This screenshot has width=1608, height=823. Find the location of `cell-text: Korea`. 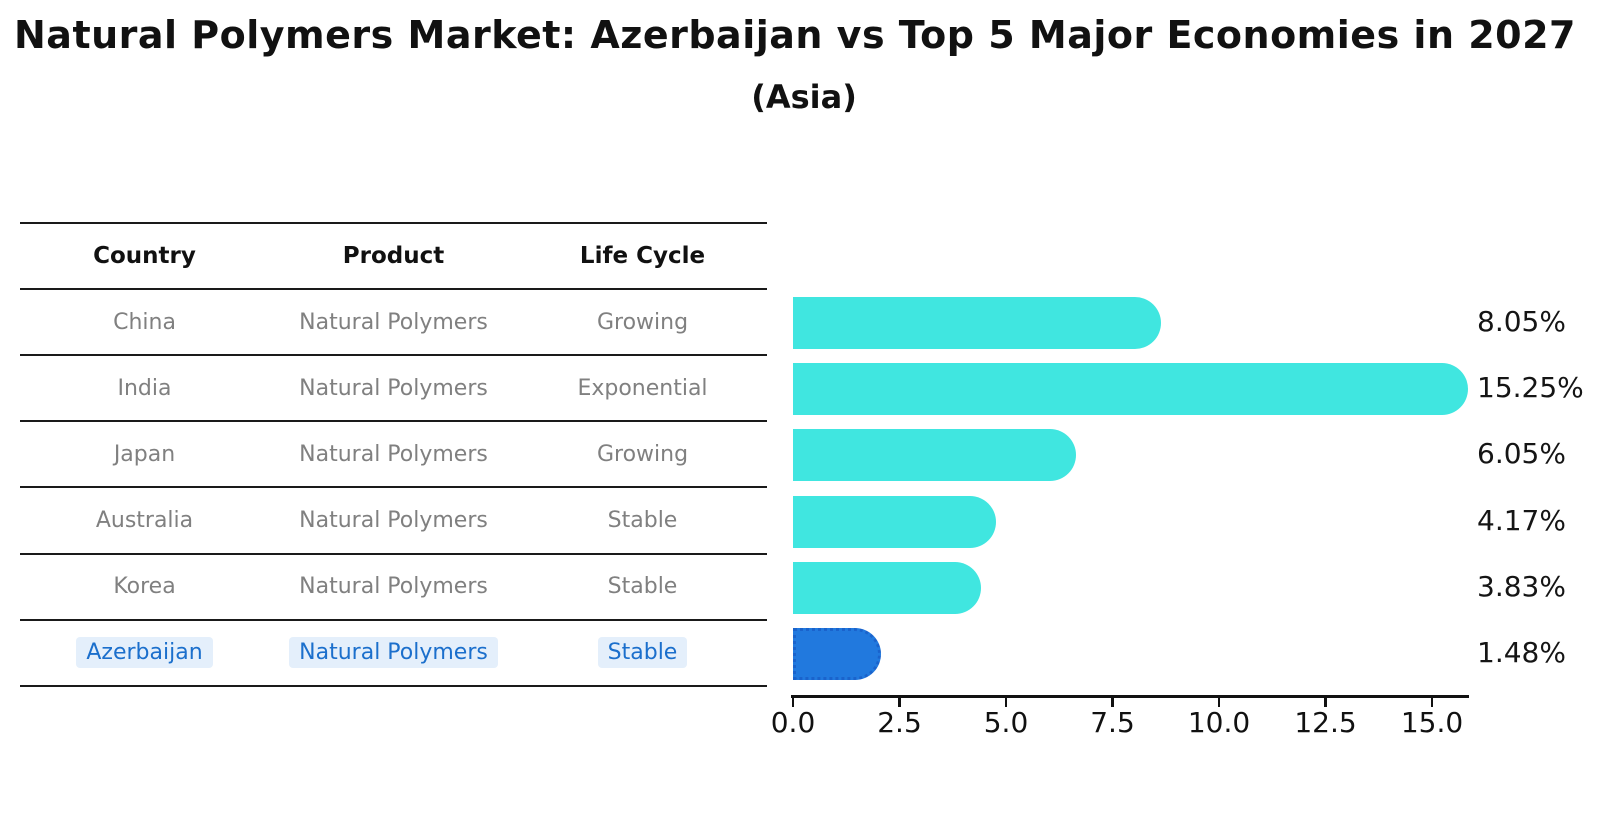

cell-text: Korea is located at coordinates (144, 587).